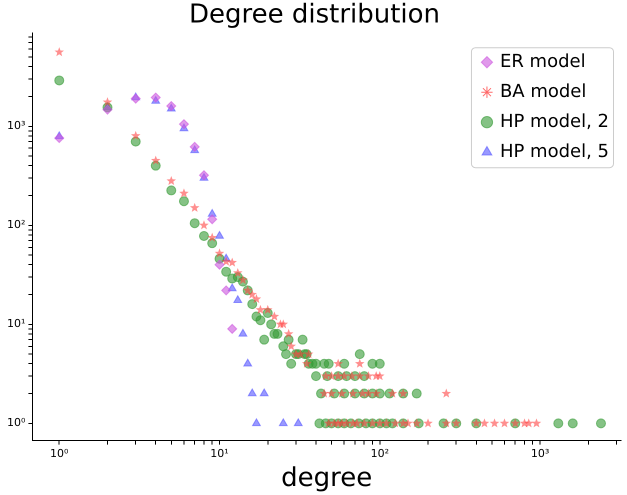  What do you see at coordinates (555, 121) in the screenshot?
I see `legend-label: HP model, 2` at bounding box center [555, 121].